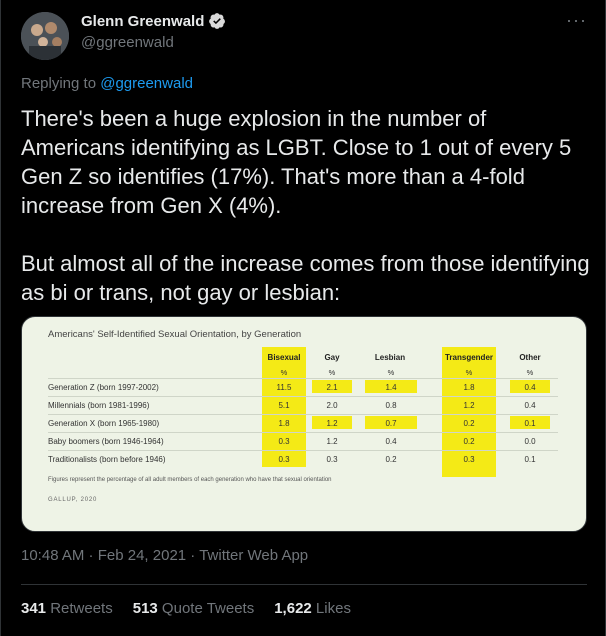 Image resolution: width=606 pixels, height=636 pixels. Describe the element at coordinates (61, 83) in the screenshot. I see `replying-prefix: Replying to` at that location.